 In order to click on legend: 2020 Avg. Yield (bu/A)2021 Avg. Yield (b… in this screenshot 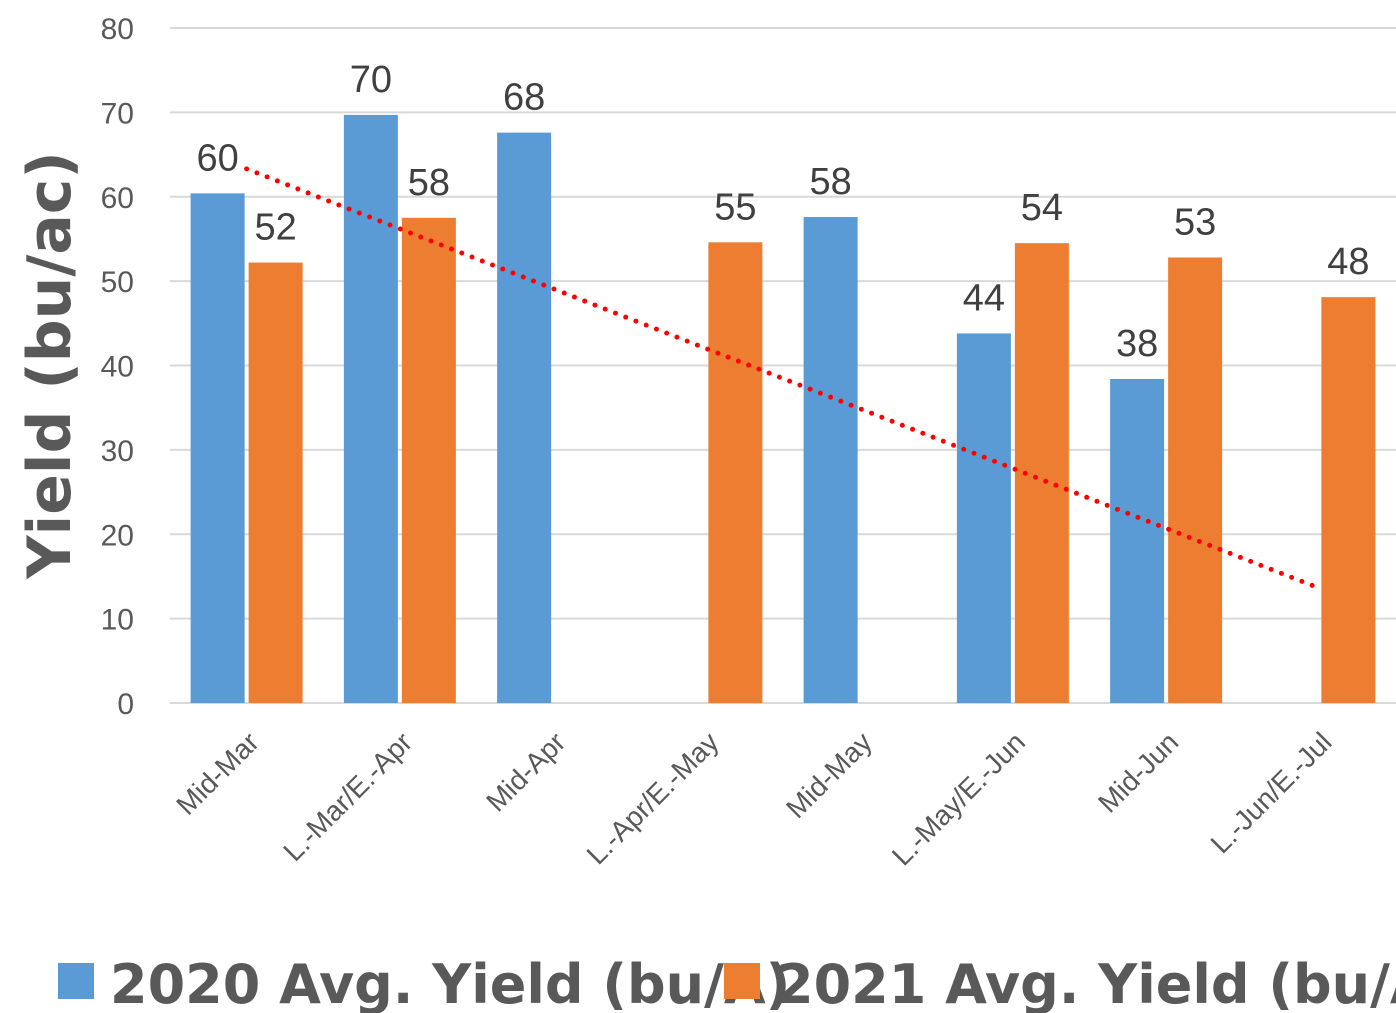, I will do `click(727, 983)`.